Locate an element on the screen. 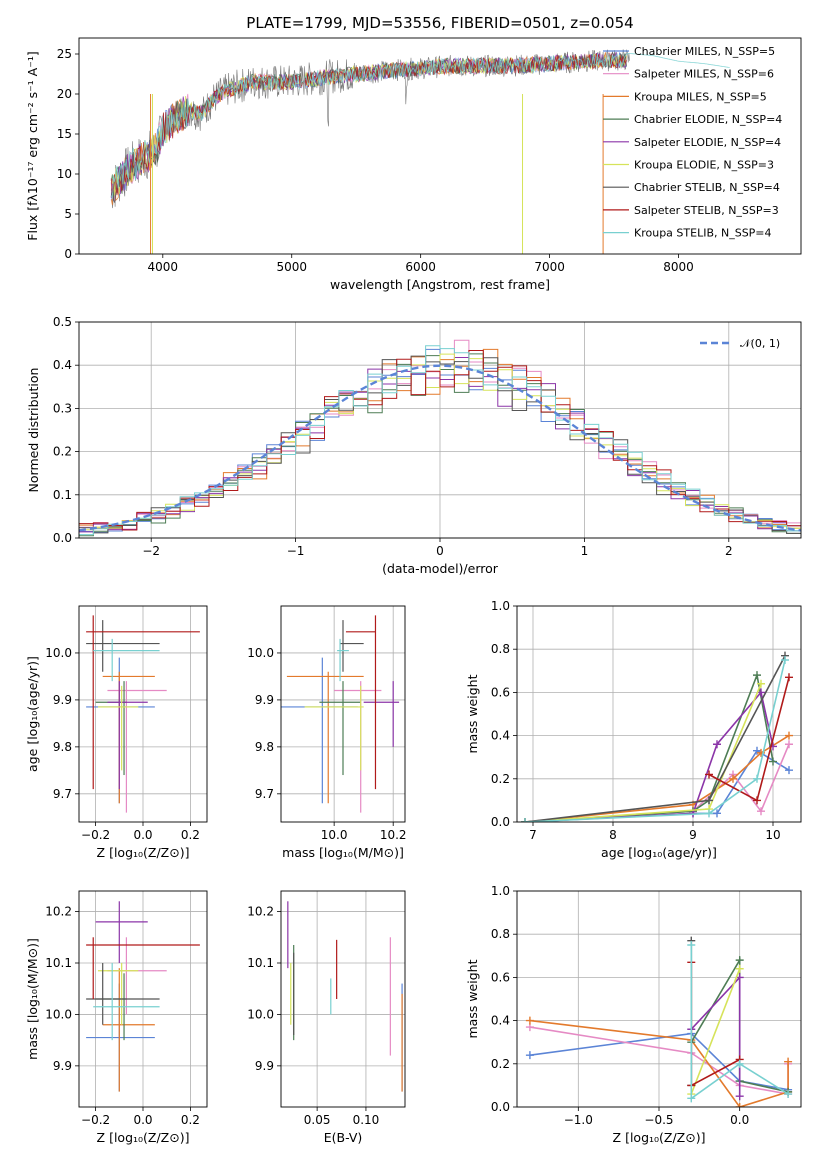 This screenshot has width=819, height=1170. legend-entry: Salpeter ELODIE, N_SSP=4 is located at coordinates (707, 142).